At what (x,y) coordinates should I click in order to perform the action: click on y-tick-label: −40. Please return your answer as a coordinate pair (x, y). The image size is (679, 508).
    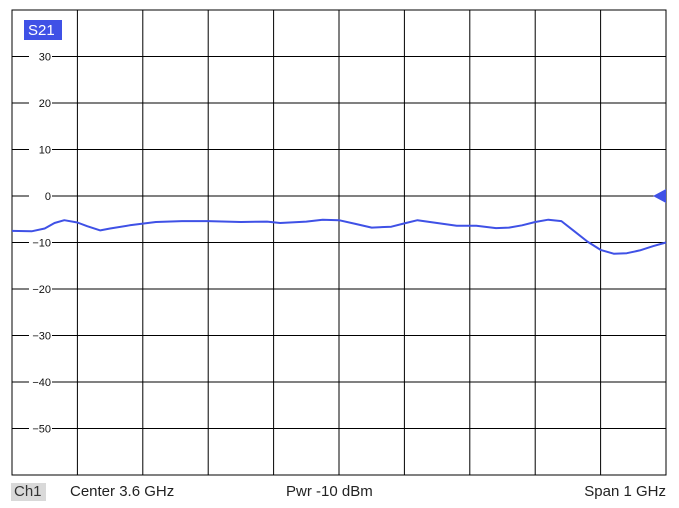
    Looking at the image, I should click on (41, 383).